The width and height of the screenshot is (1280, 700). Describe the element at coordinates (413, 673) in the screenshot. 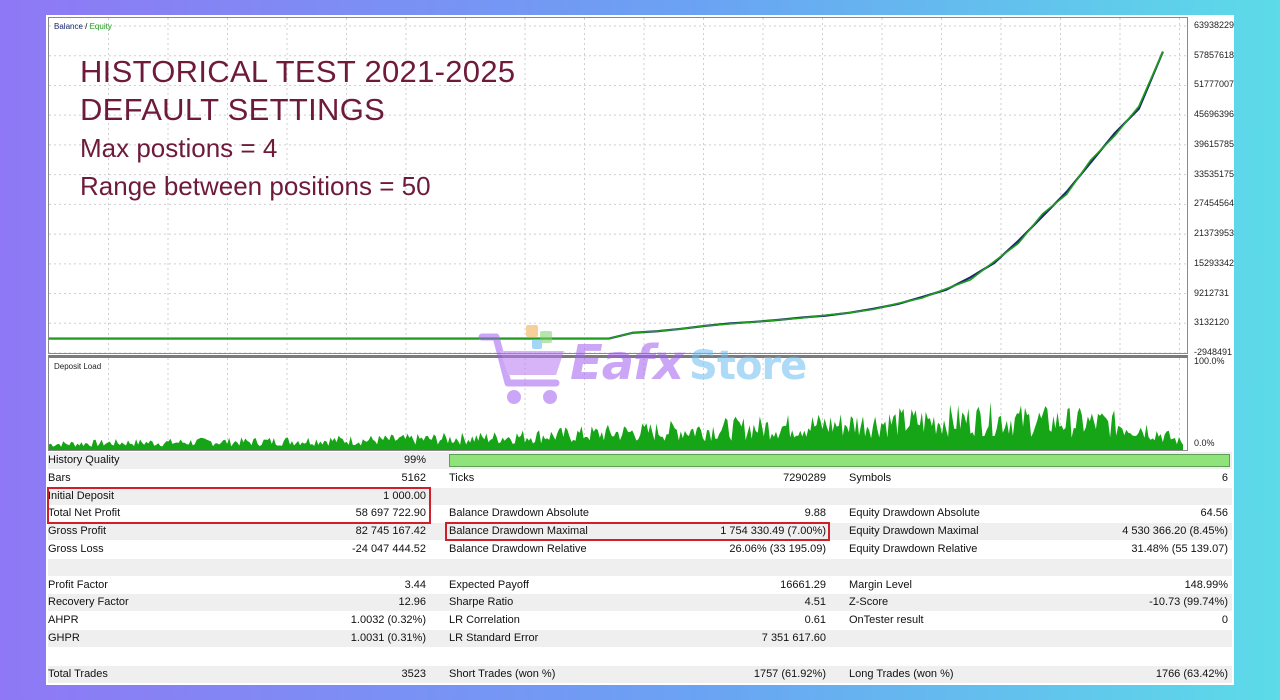

I see `stat-value: 3523` at that location.